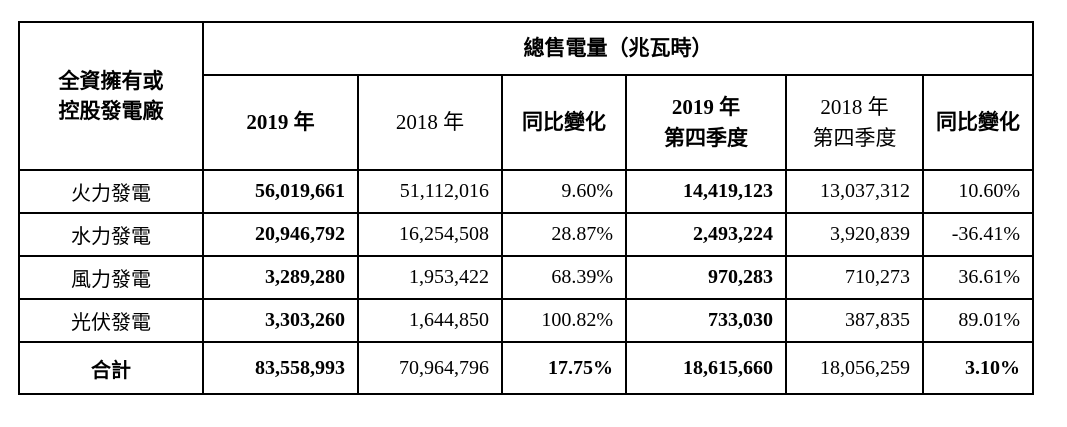  Describe the element at coordinates (430, 234) in the screenshot. I see `hydro-2018-value: 16,254,508` at that location.